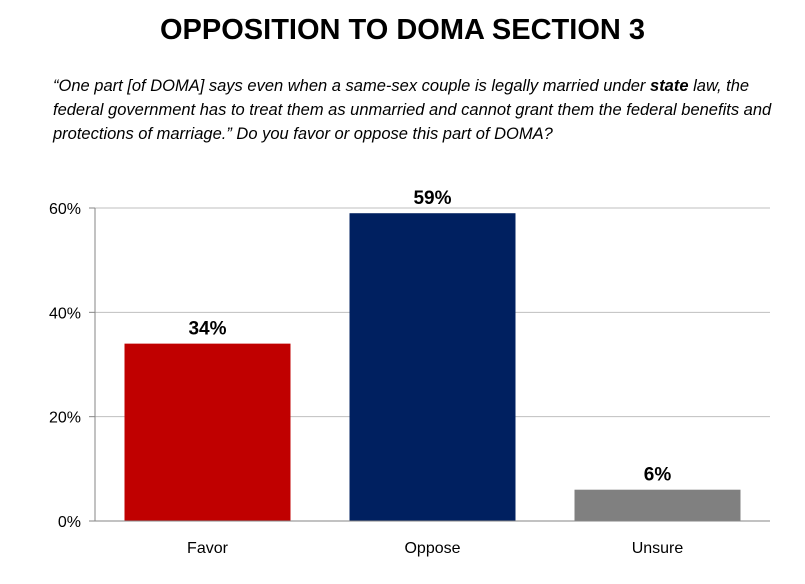  What do you see at coordinates (432, 198) in the screenshot?
I see `data-label-oppose: 59%` at bounding box center [432, 198].